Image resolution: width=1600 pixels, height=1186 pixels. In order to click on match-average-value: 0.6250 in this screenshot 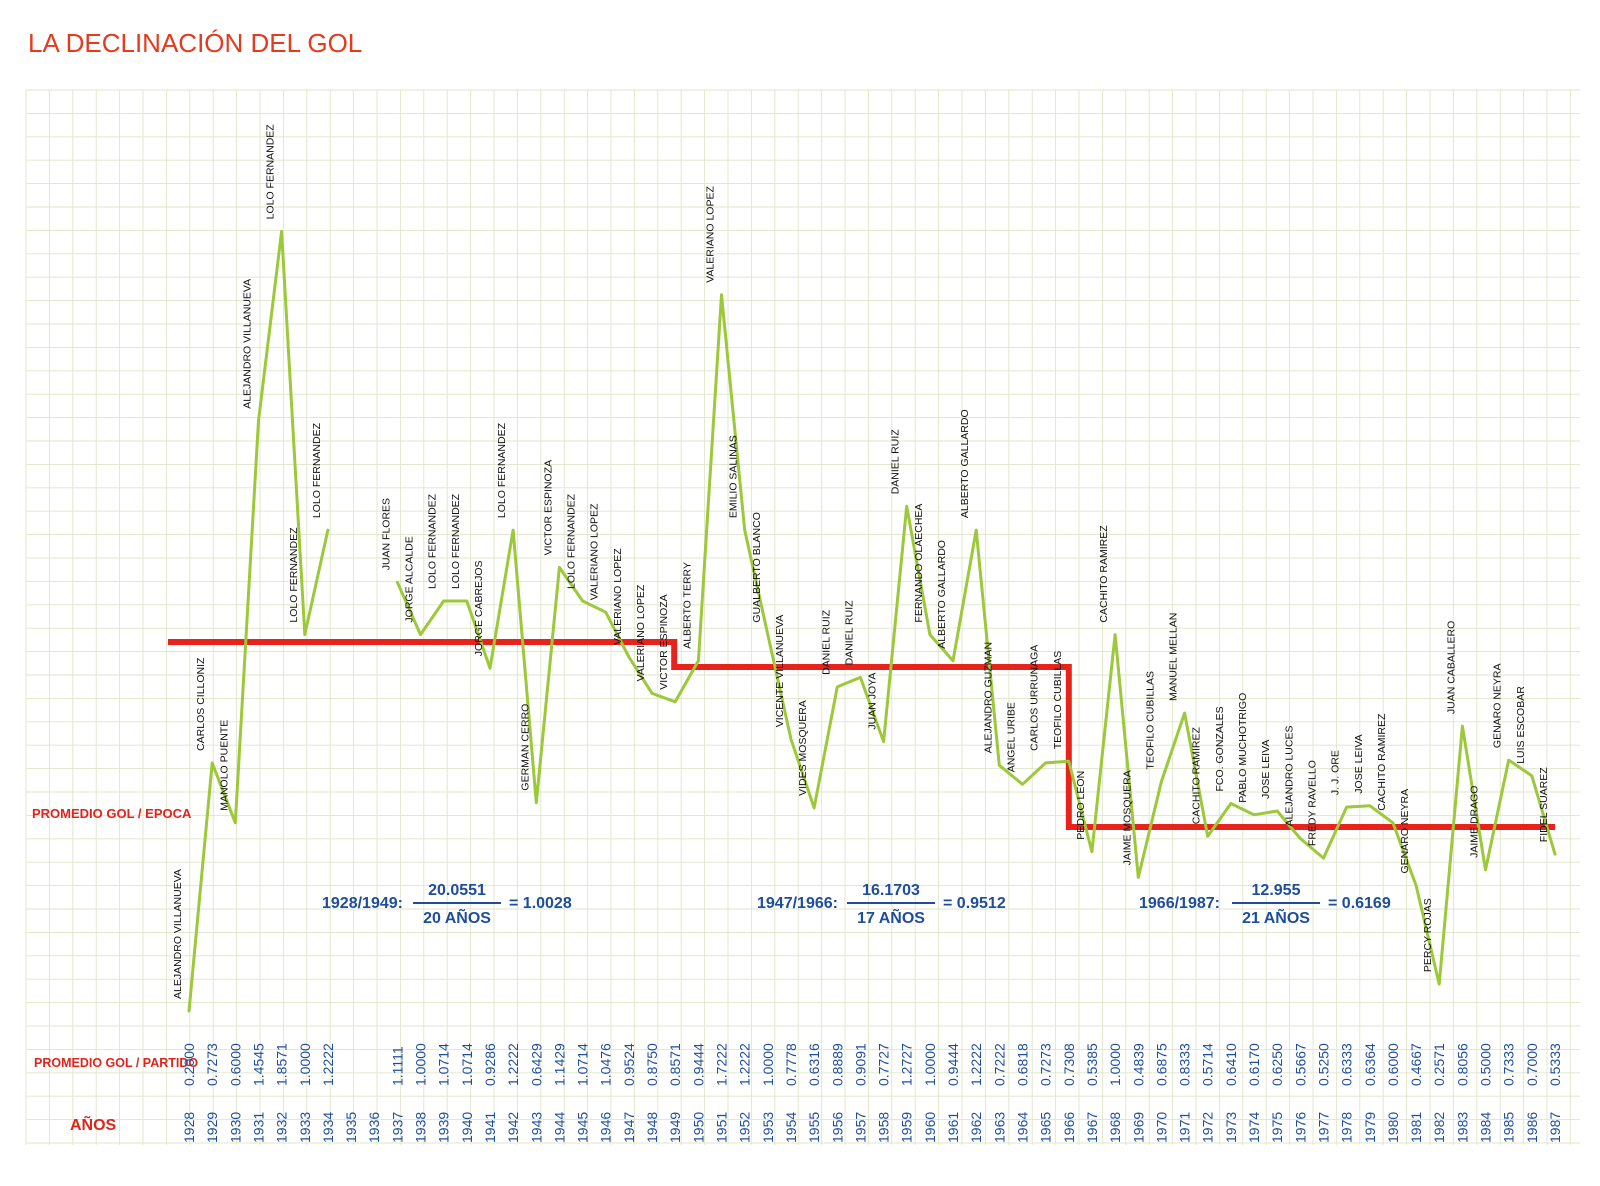, I will do `click(1277, 1064)`.